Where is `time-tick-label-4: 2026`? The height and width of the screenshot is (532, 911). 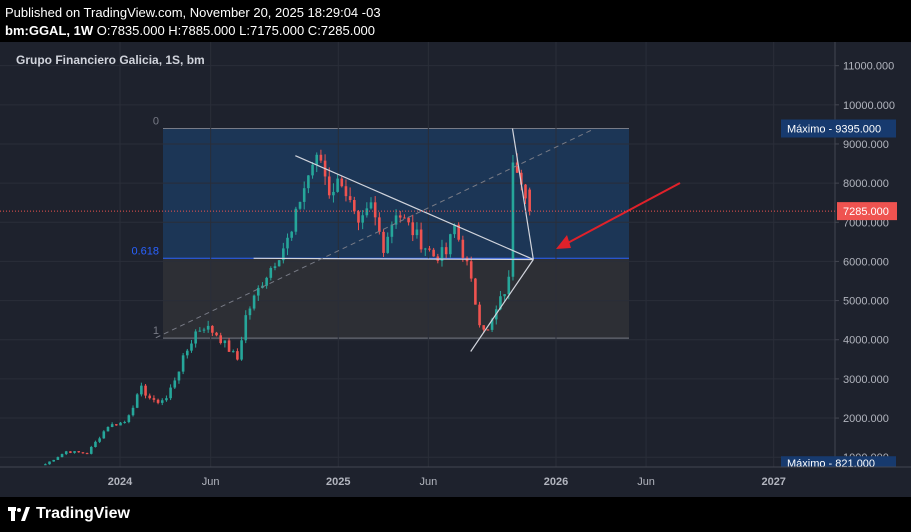 time-tick-label-4: 2026 is located at coordinates (556, 482).